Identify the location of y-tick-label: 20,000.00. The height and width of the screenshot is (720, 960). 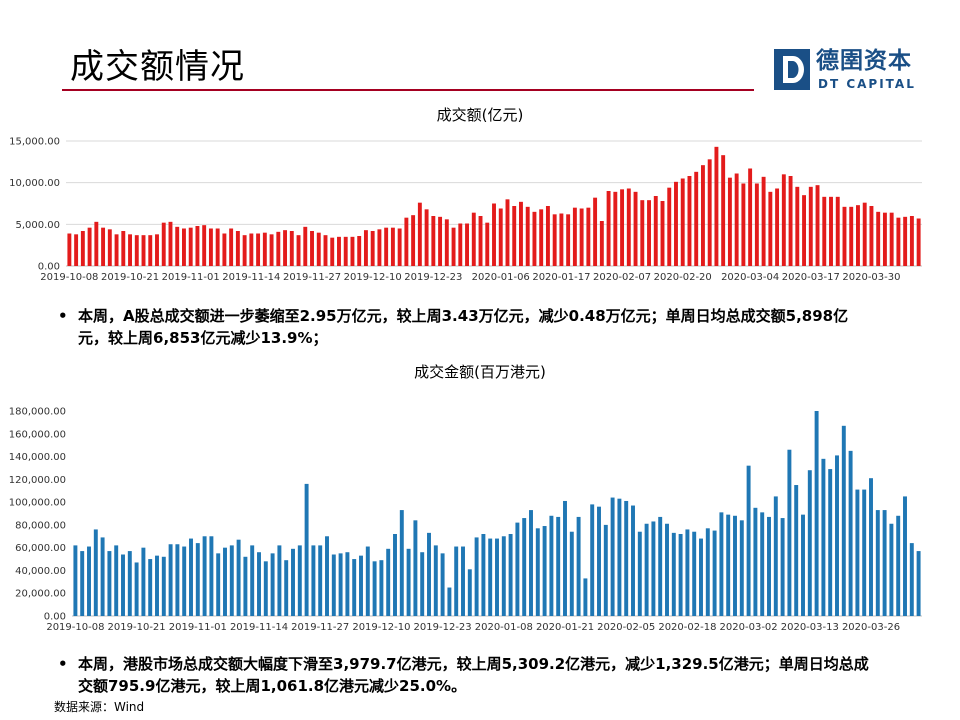
(40, 594).